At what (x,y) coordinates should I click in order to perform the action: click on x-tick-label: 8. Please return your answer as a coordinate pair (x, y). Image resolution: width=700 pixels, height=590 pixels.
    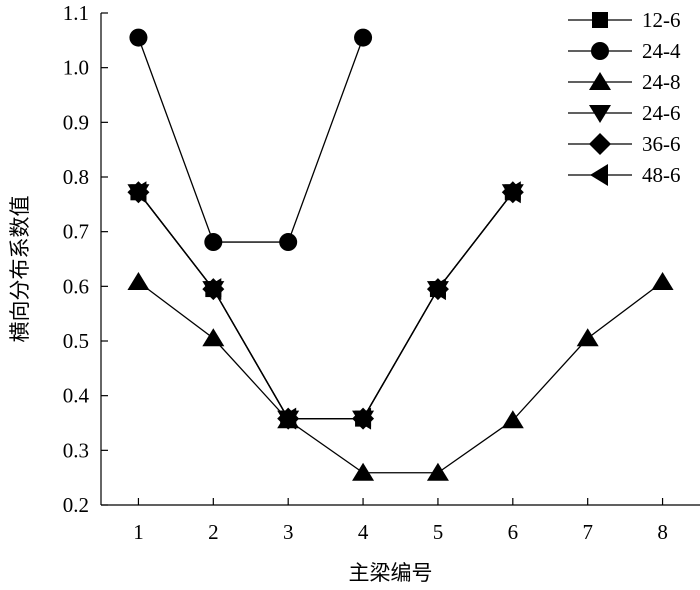
    Looking at the image, I should click on (662, 532).